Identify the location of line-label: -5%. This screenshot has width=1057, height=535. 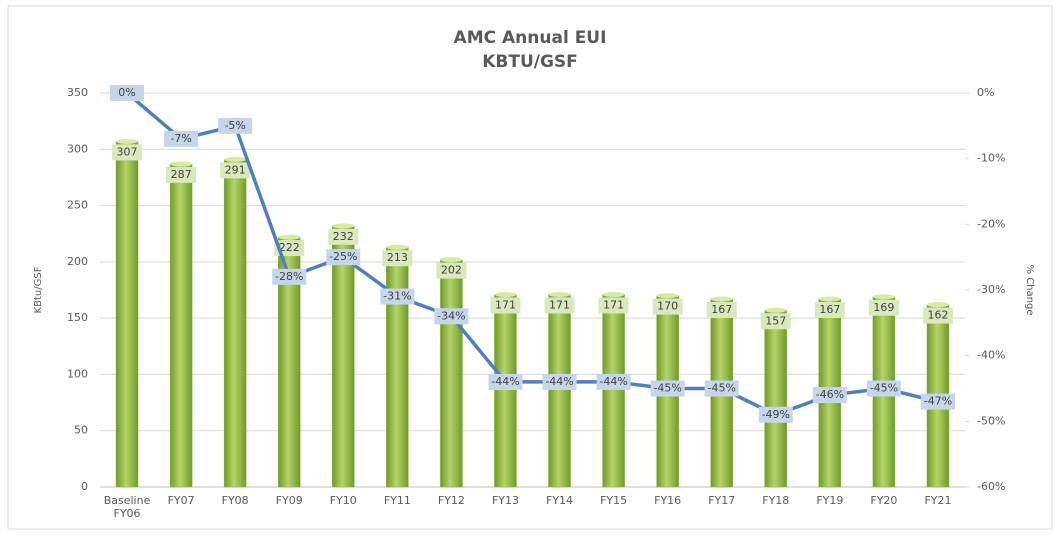
(234, 125).